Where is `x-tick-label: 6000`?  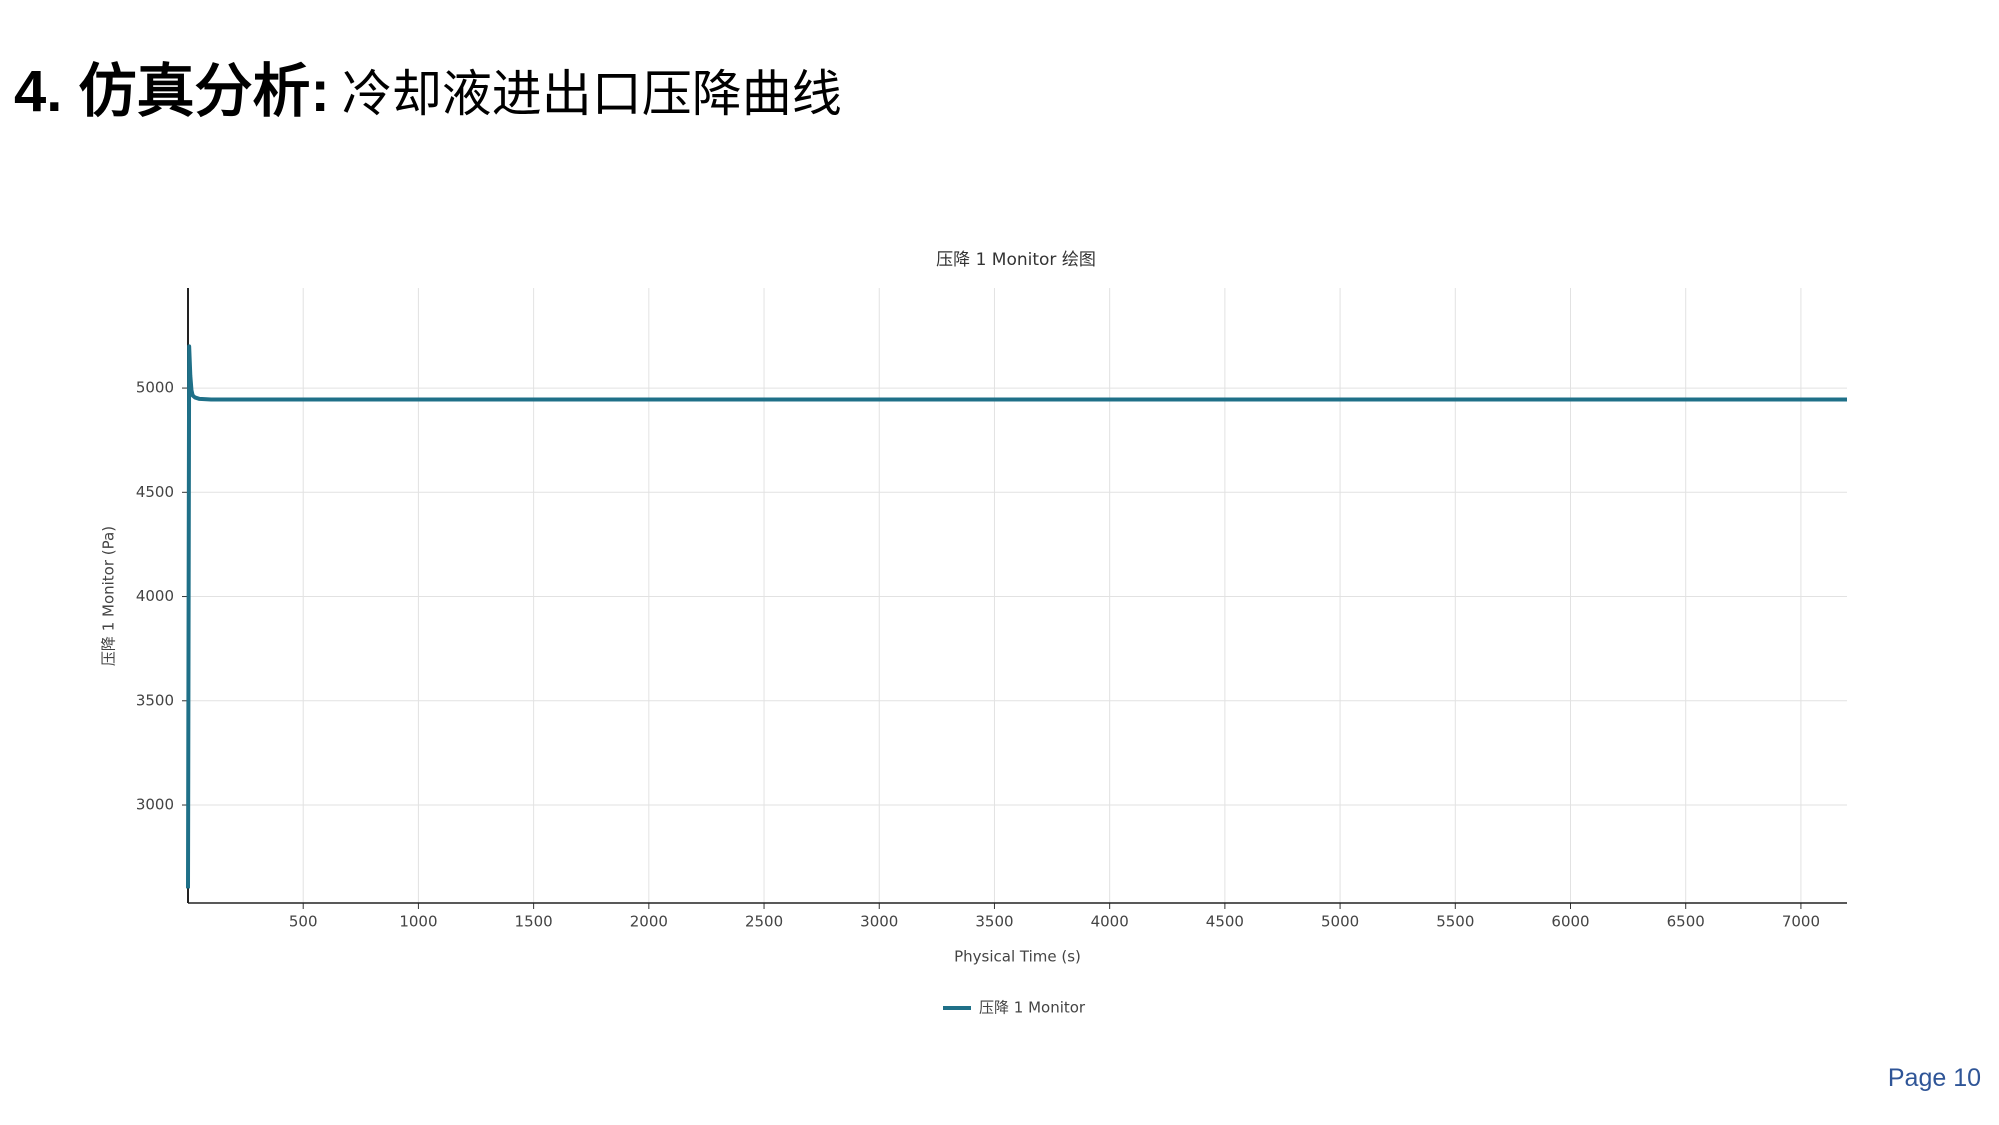
x-tick-label: 6000 is located at coordinates (1570, 922).